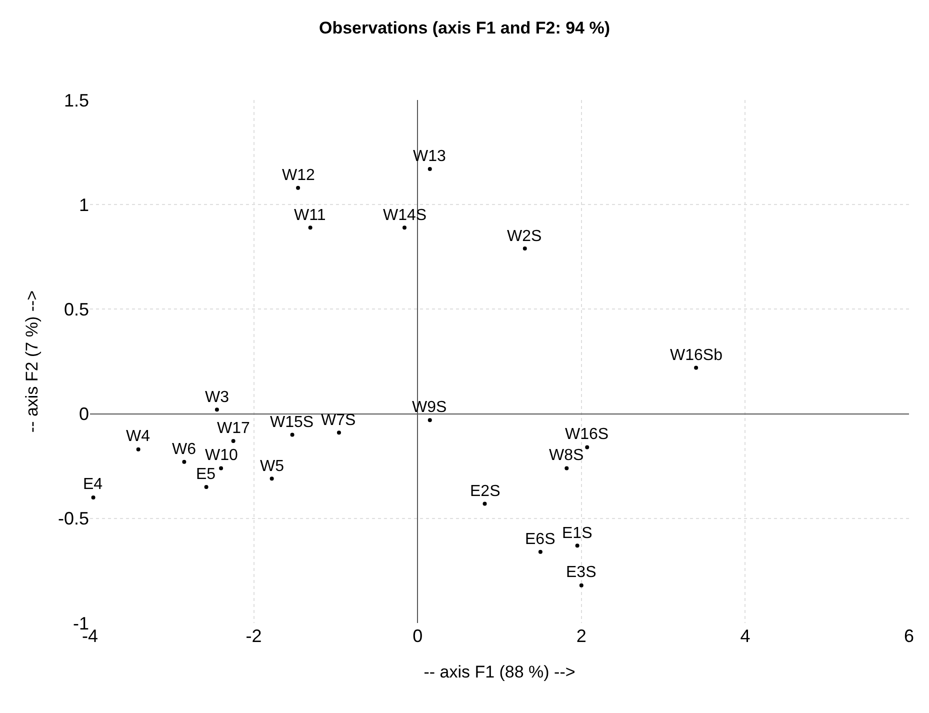  Describe the element at coordinates (696, 355) in the screenshot. I see `annotation: W16Sb` at that location.